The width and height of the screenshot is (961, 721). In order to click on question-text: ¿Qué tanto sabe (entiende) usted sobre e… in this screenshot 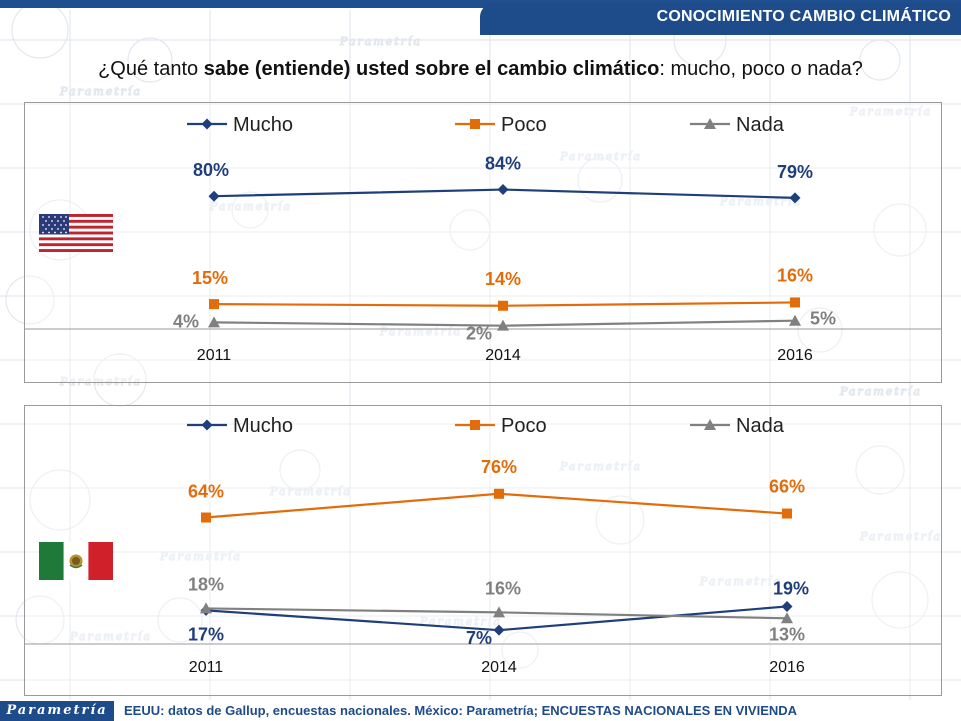, I will do `click(480, 69)`.